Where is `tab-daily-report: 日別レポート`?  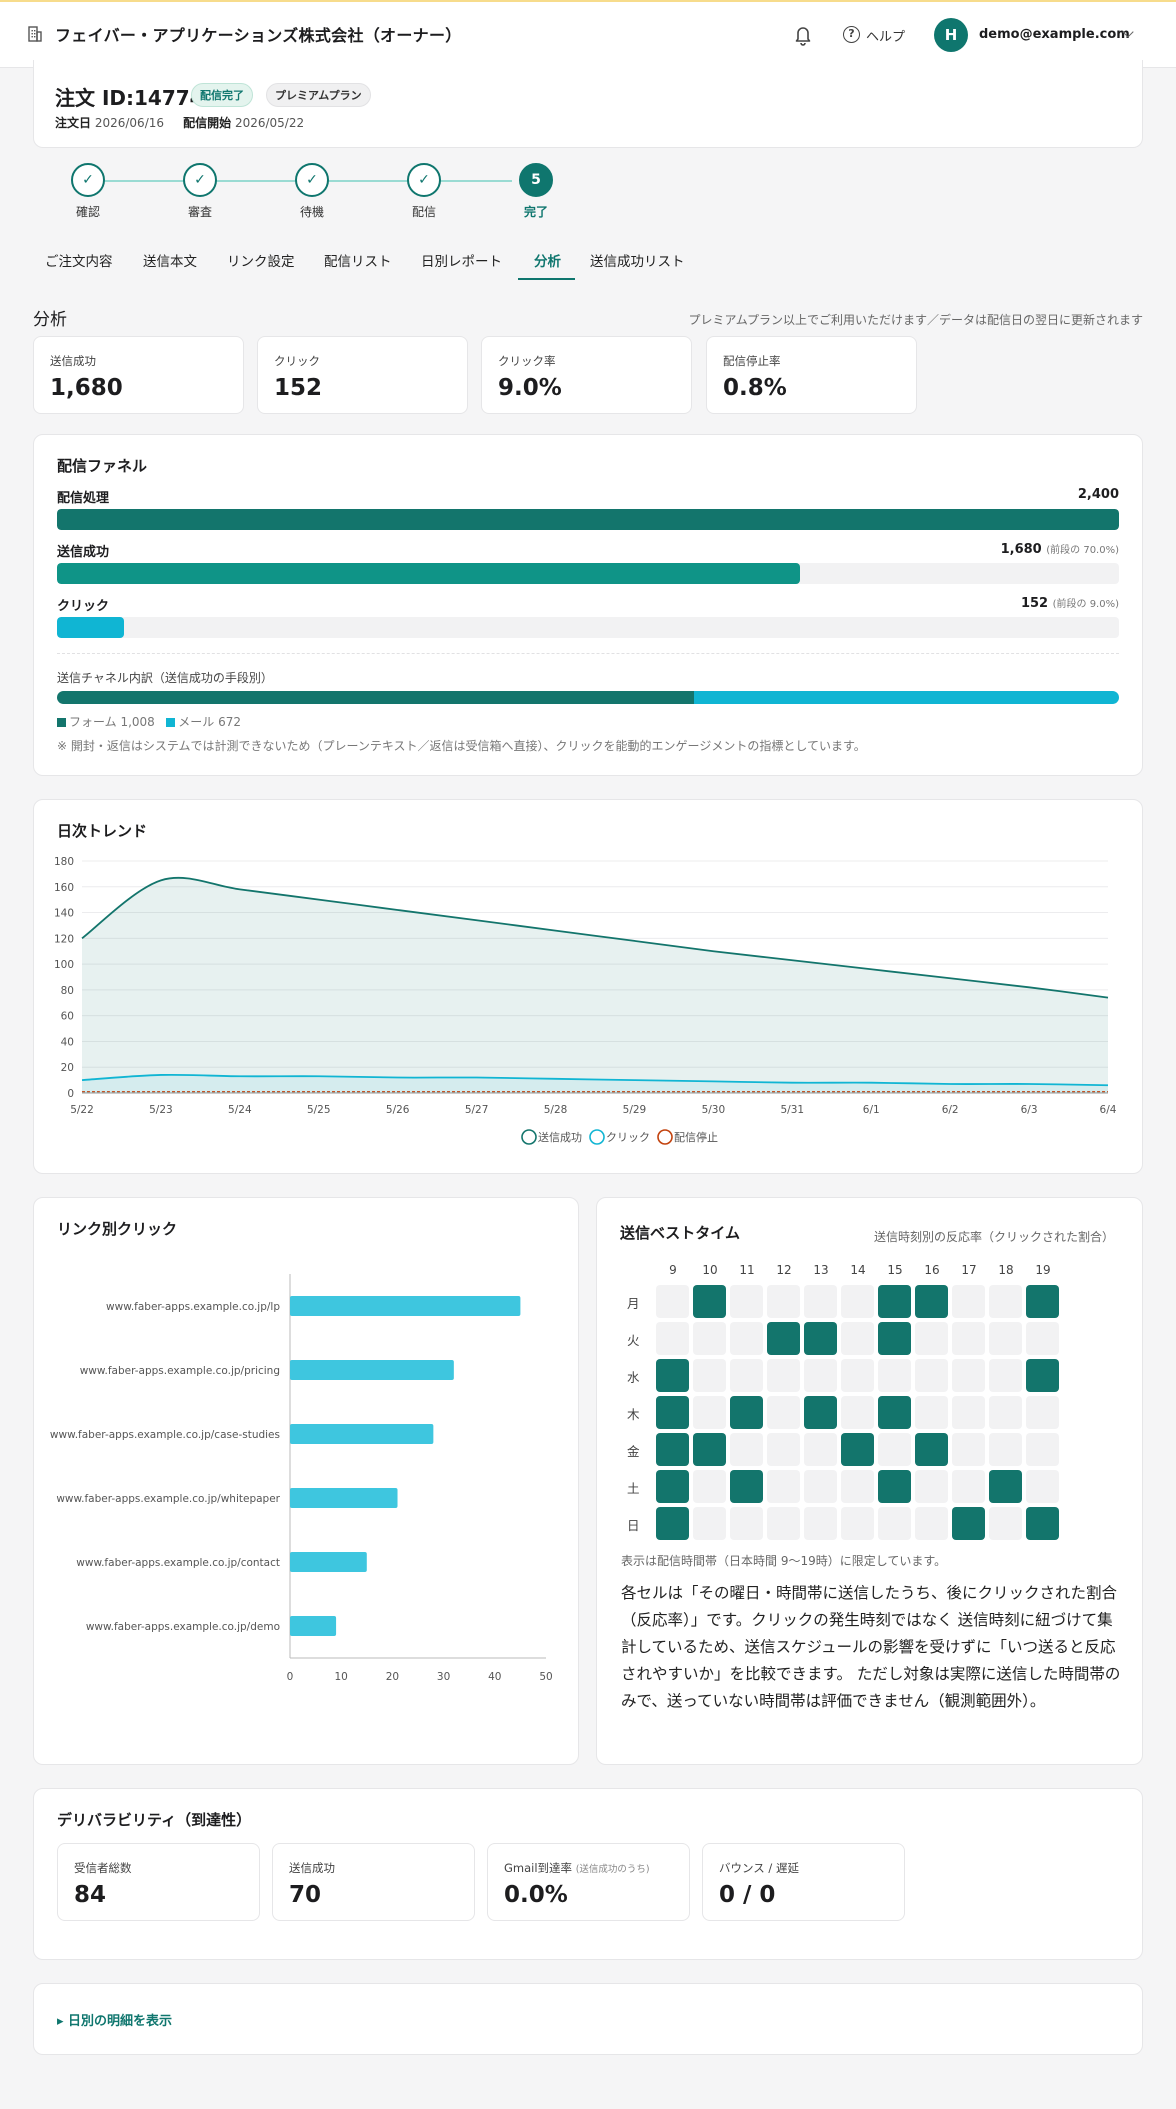
tab-daily-report: 日別レポート is located at coordinates (461, 262).